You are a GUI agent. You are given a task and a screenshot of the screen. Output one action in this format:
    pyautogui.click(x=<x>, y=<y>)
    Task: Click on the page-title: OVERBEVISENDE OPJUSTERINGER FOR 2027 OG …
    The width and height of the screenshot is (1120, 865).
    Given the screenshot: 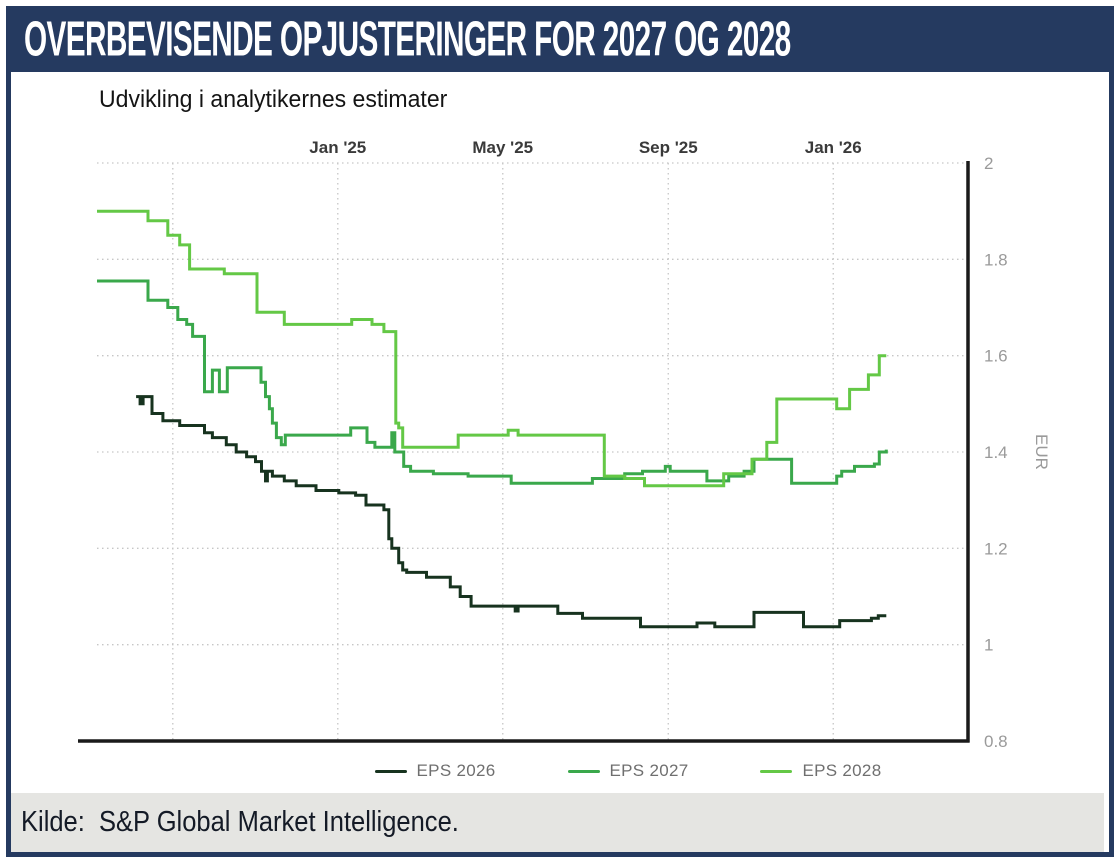 What is the action you would take?
    pyautogui.click(x=407, y=39)
    